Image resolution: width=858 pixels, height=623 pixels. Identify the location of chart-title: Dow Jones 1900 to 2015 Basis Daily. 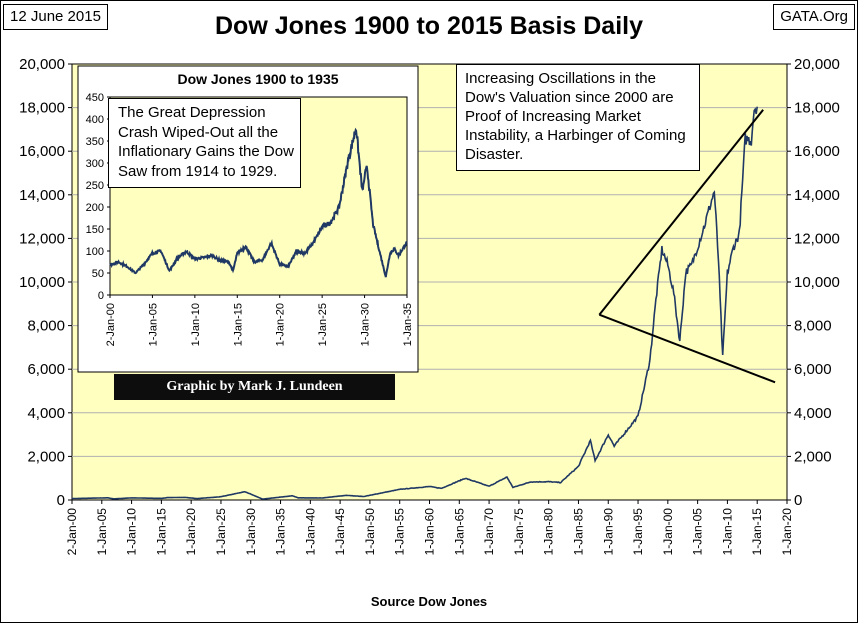
(429, 26).